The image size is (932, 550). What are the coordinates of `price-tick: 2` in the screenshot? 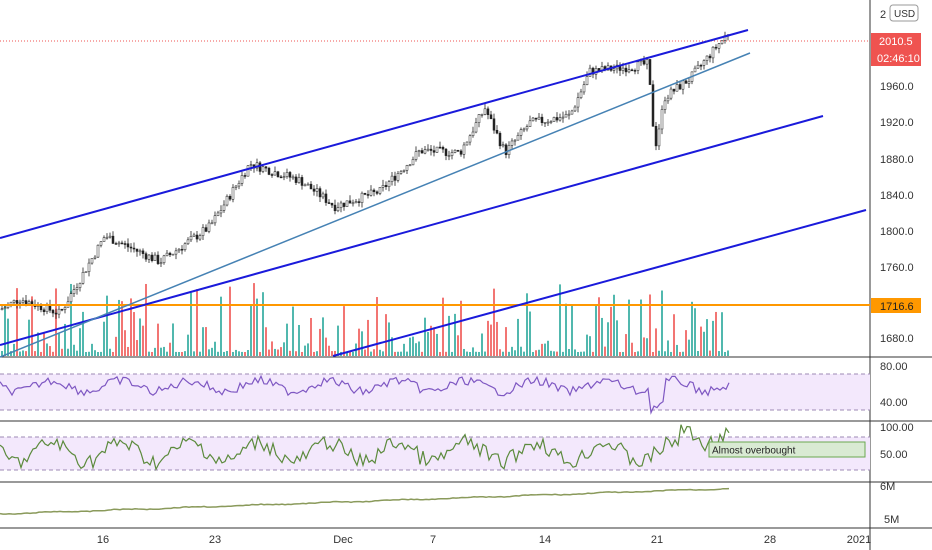 It's located at (883, 15).